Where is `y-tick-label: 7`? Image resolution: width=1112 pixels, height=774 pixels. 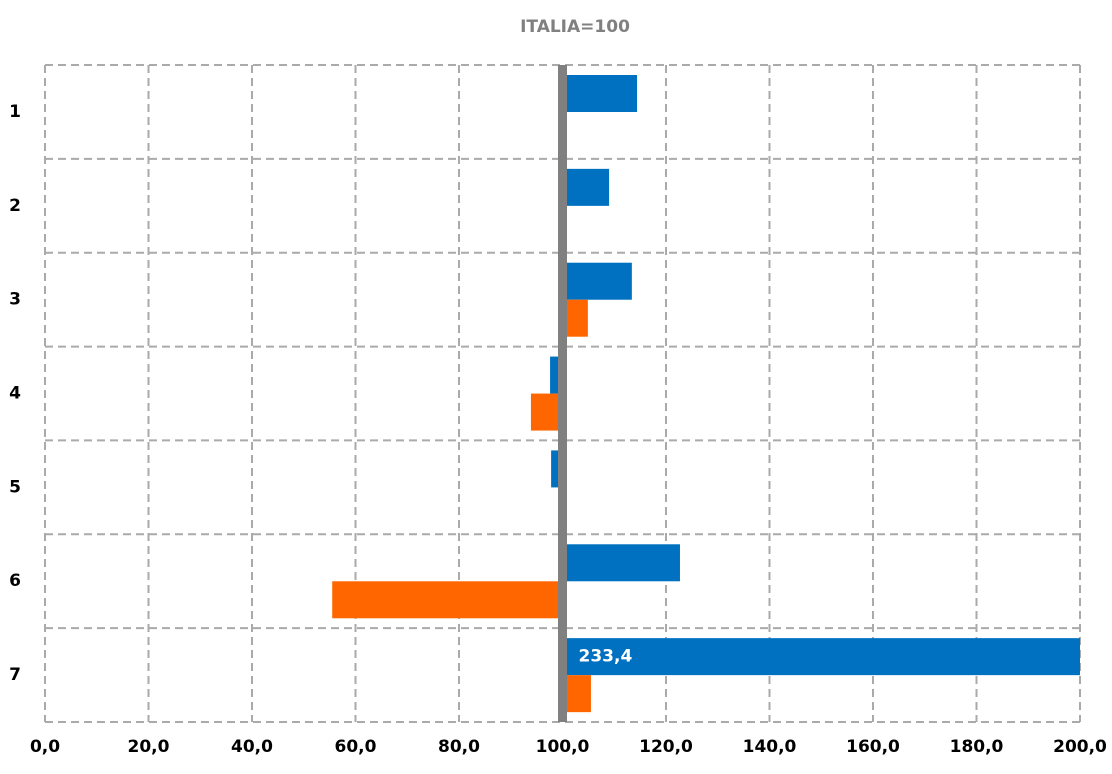 y-tick-label: 7 is located at coordinates (15, 675).